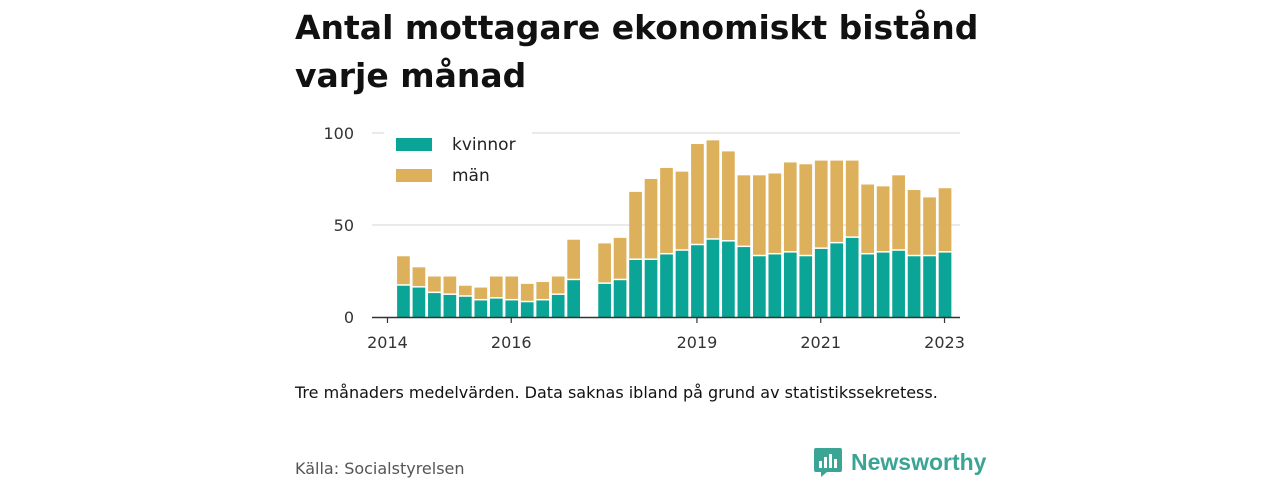  What do you see at coordinates (511, 342) in the screenshot?
I see `x-tick-label: 2016` at bounding box center [511, 342].